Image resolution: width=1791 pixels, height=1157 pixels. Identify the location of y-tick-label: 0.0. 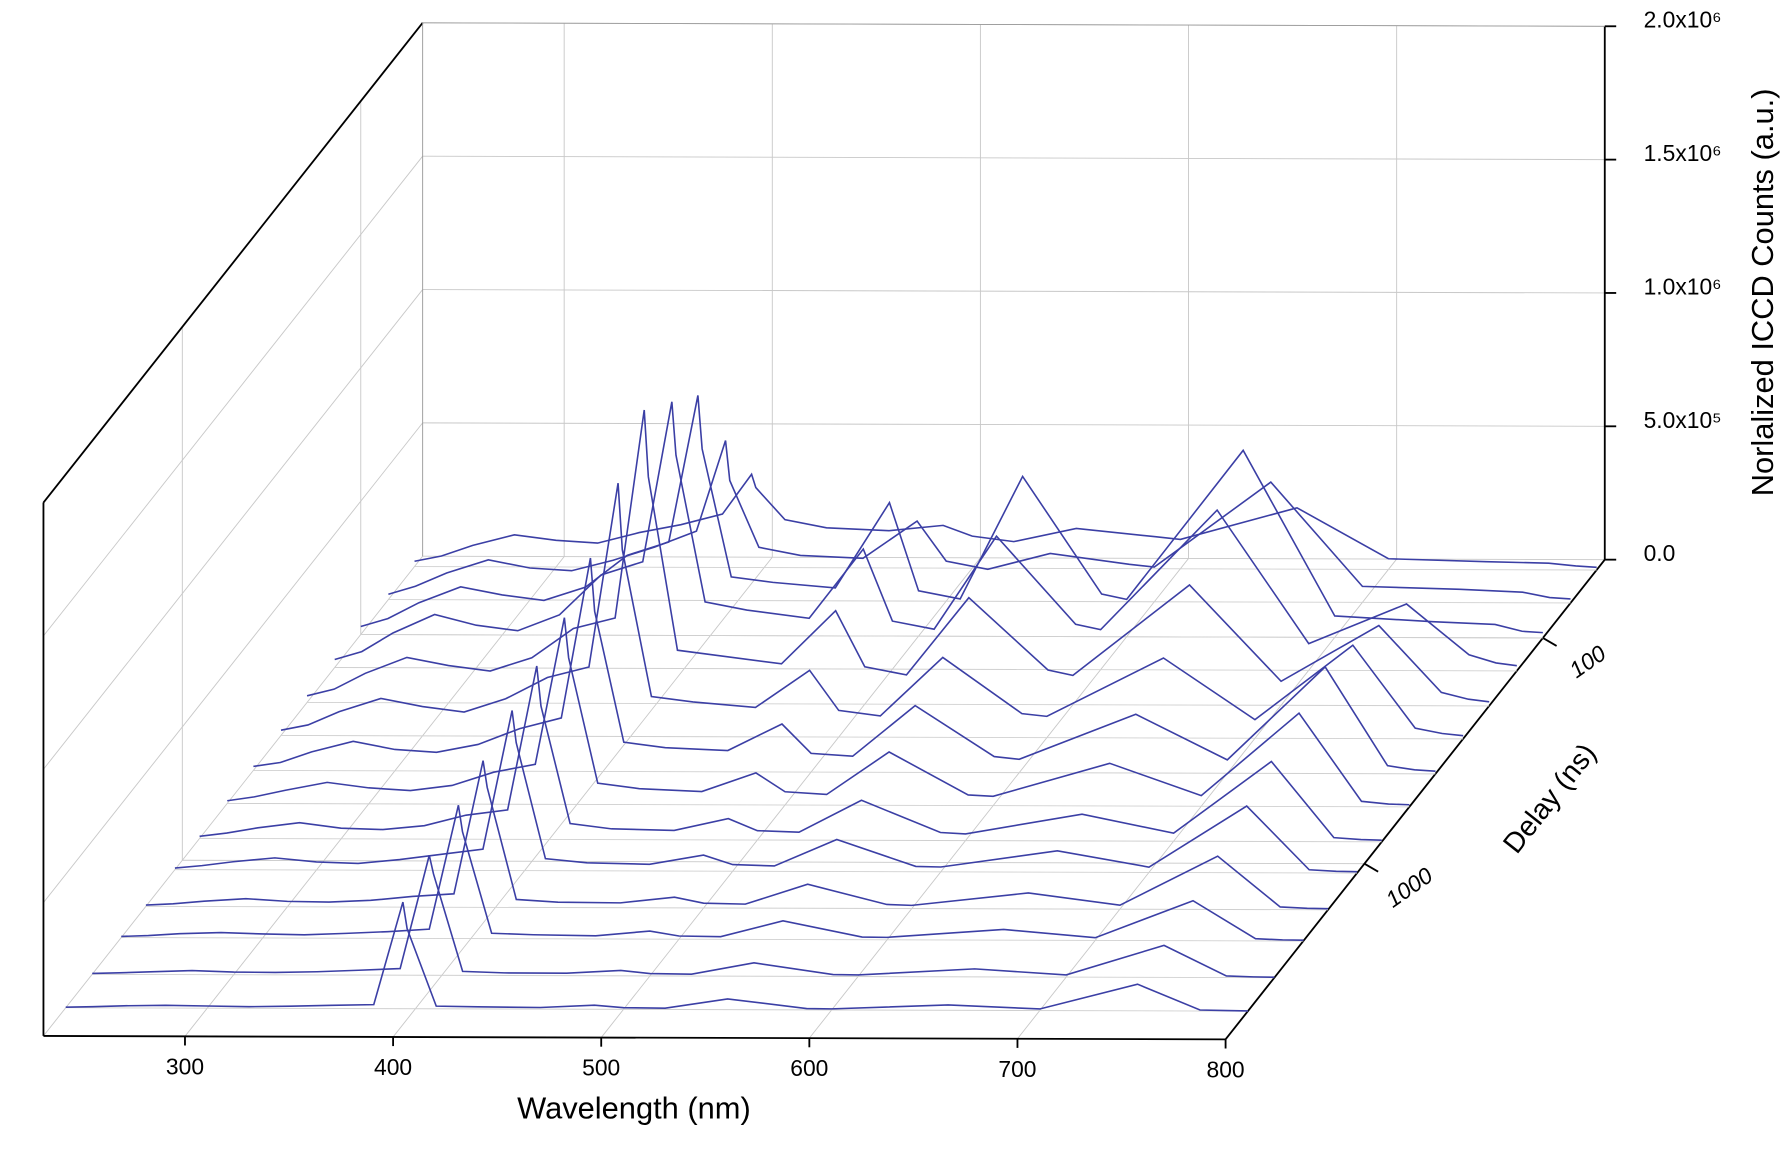
(1660, 553).